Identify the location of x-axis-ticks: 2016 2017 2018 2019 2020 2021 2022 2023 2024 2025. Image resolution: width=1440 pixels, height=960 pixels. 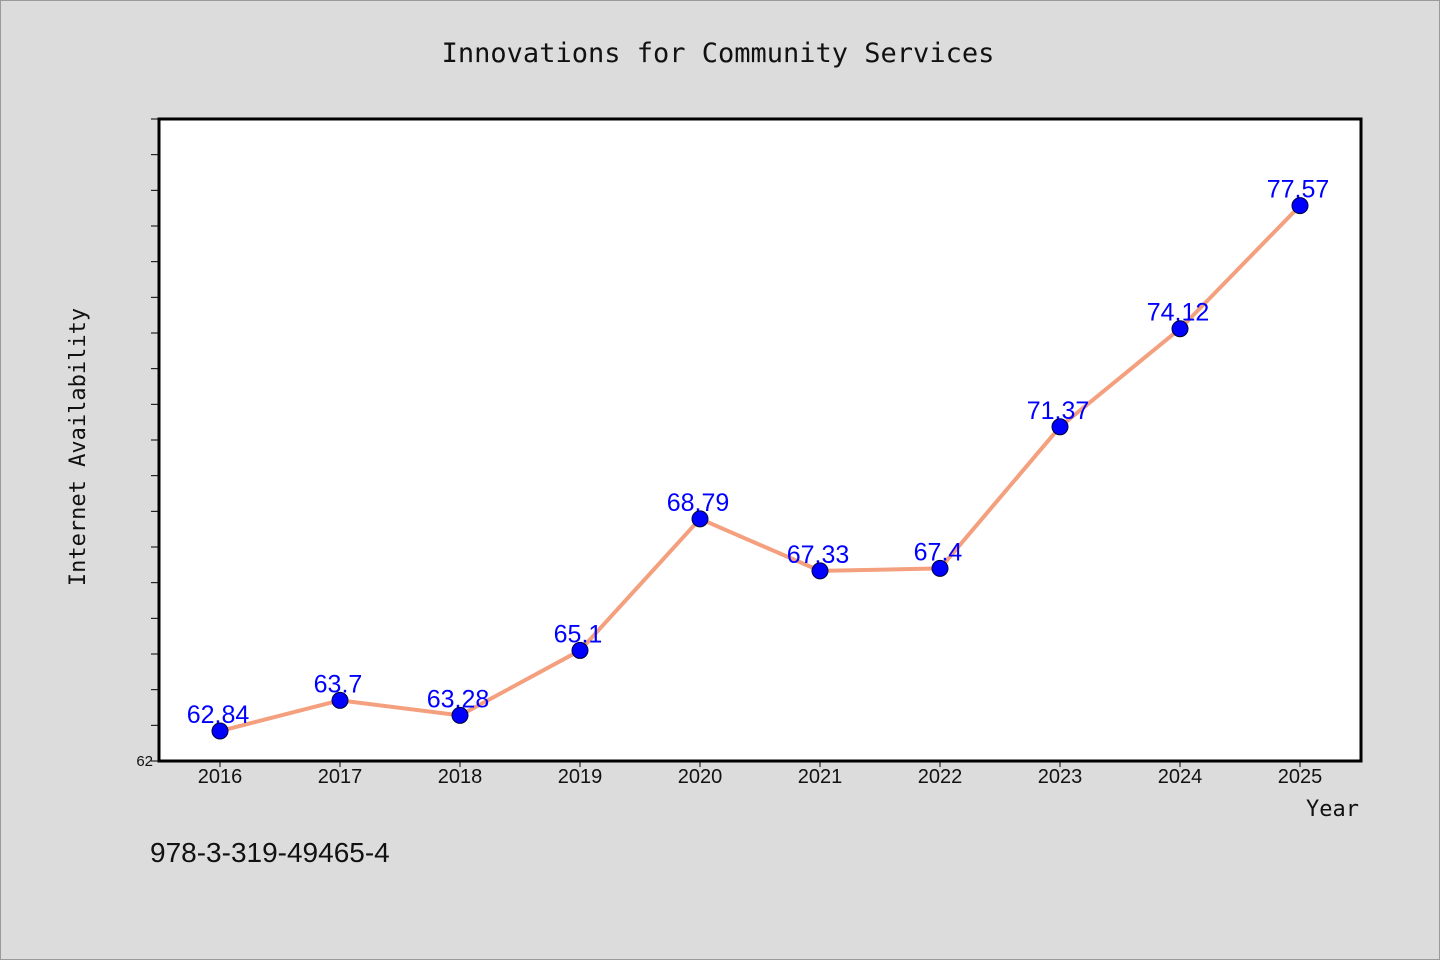
(760, 774).